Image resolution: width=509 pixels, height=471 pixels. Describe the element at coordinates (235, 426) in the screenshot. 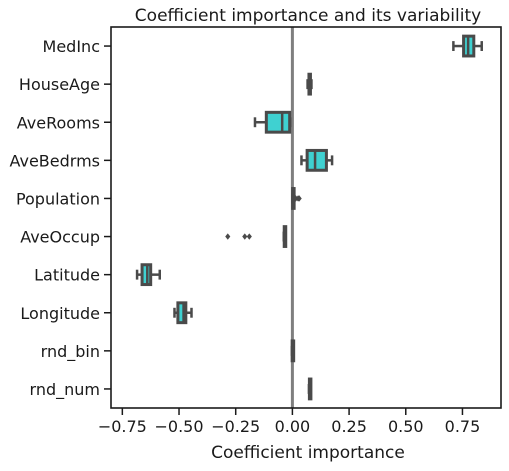

I see `x-tick-label: −0.25` at that location.